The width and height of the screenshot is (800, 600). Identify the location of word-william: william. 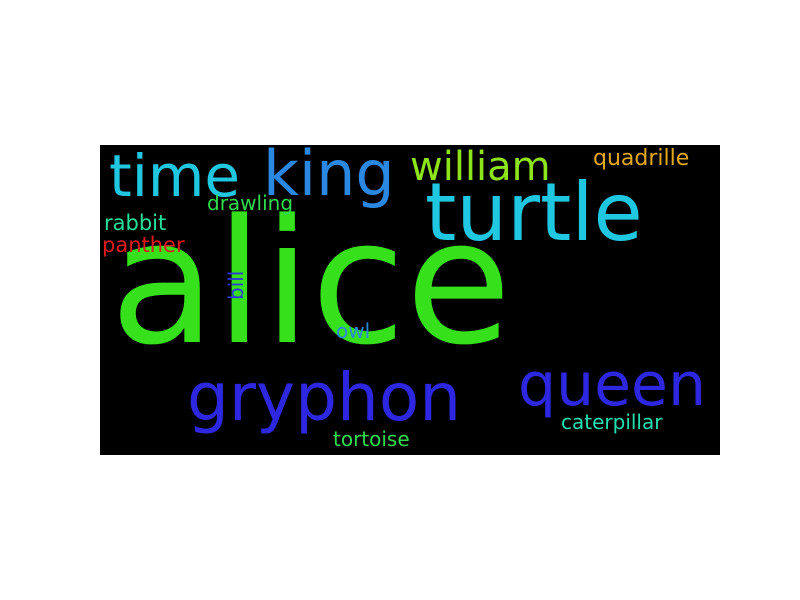
(480, 167).